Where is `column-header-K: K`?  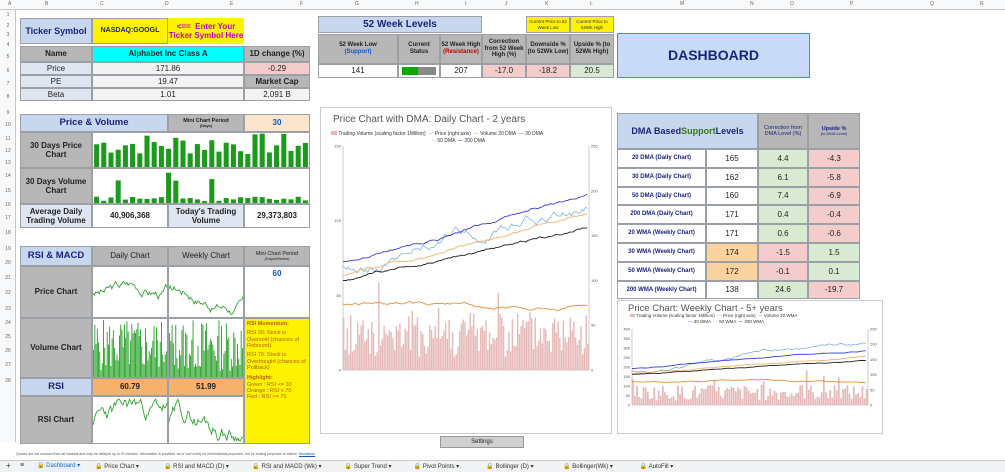
column-header-K: K is located at coordinates (547, 4).